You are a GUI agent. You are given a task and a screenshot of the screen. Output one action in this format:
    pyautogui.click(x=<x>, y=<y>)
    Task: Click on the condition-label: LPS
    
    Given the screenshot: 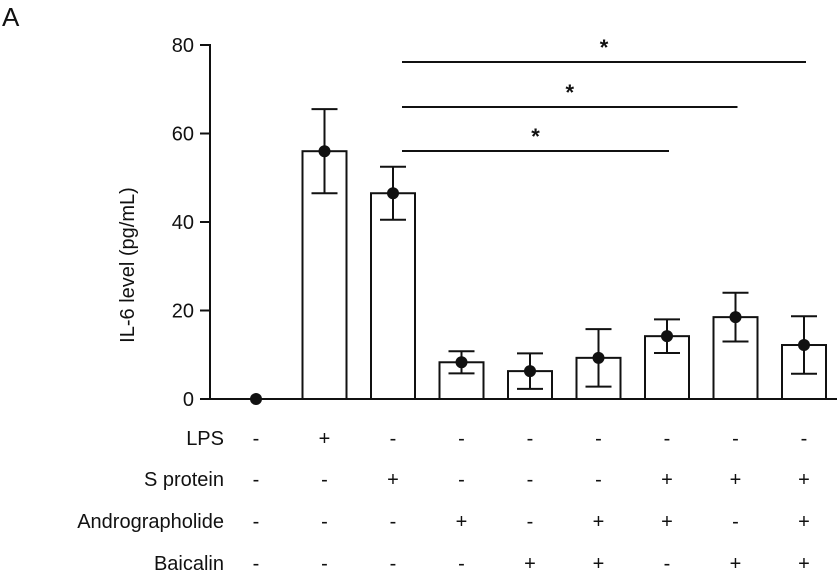 What is the action you would take?
    pyautogui.click(x=205, y=439)
    